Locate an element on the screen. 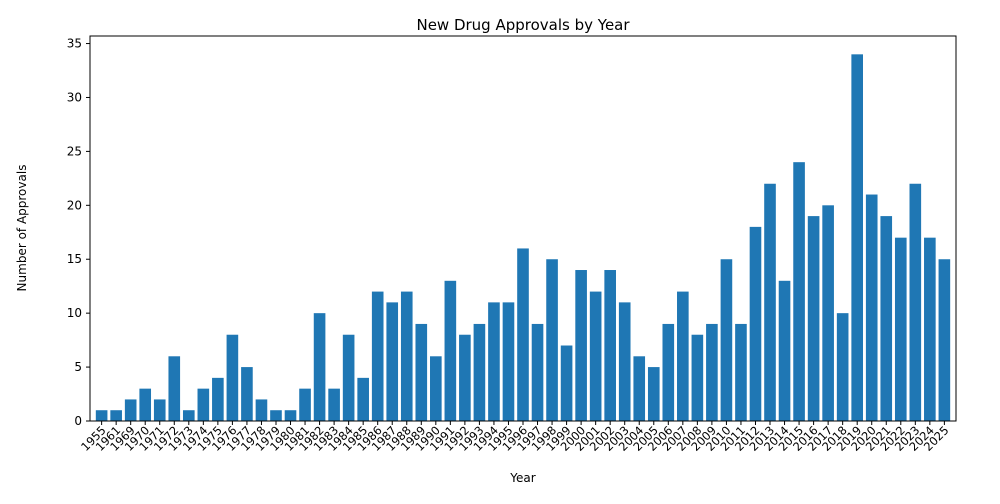  bar-1985 is located at coordinates (363, 399).